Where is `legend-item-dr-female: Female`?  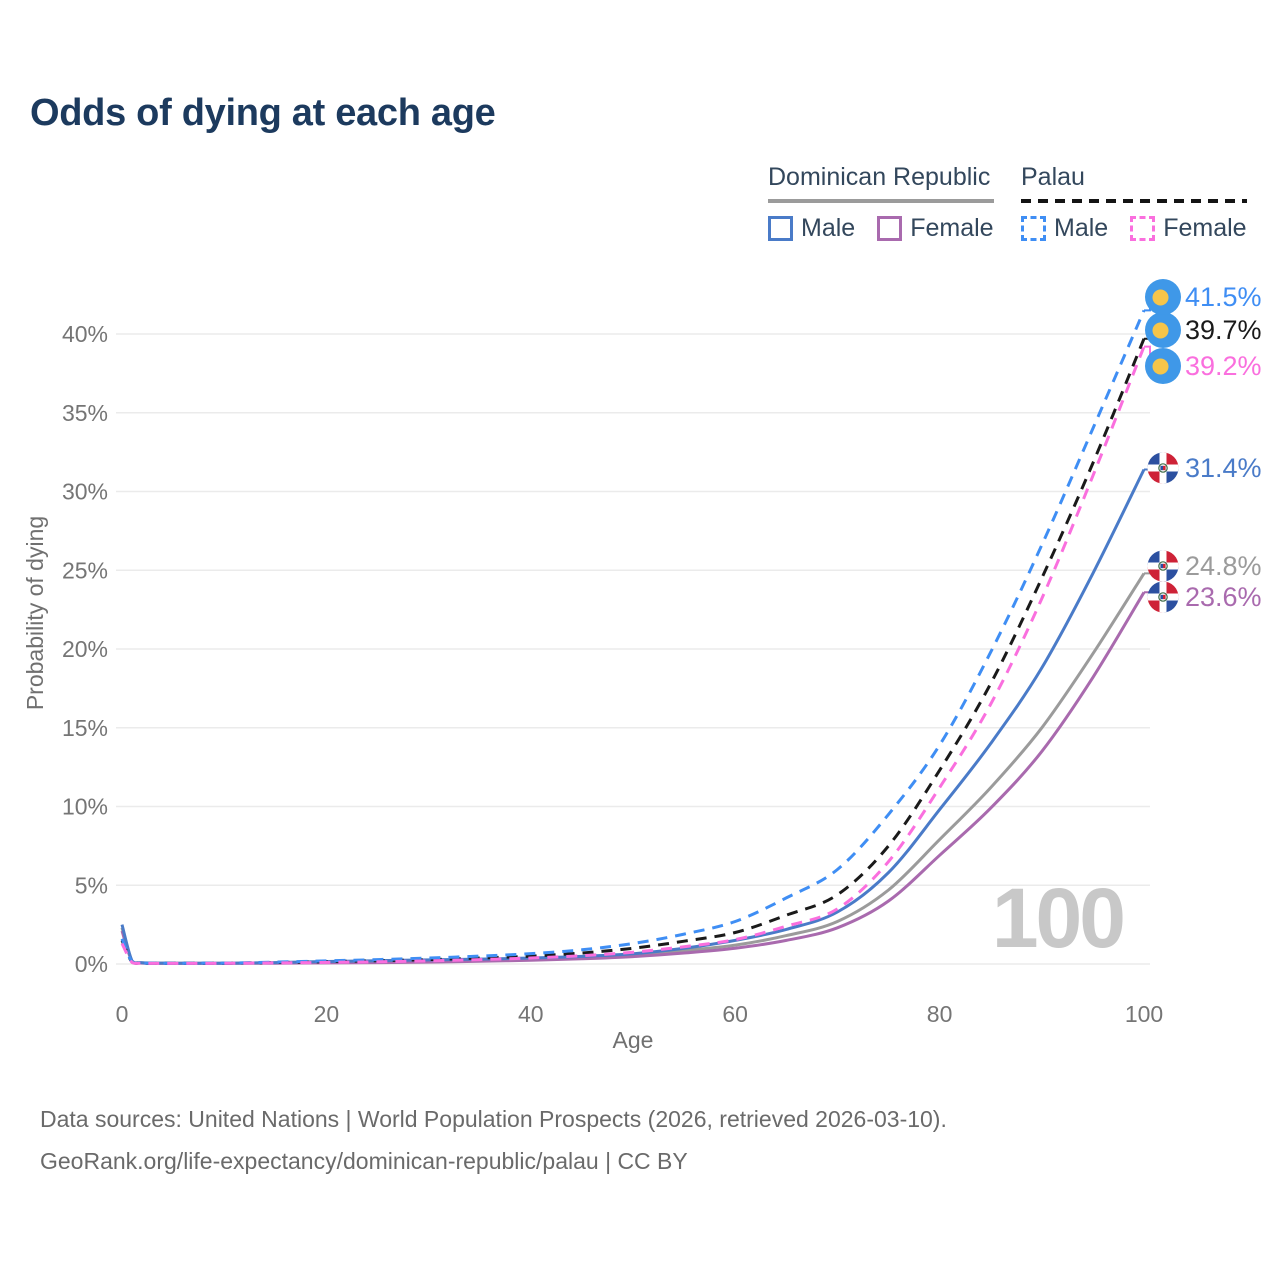 legend-item-dr-female: Female is located at coordinates (935, 228).